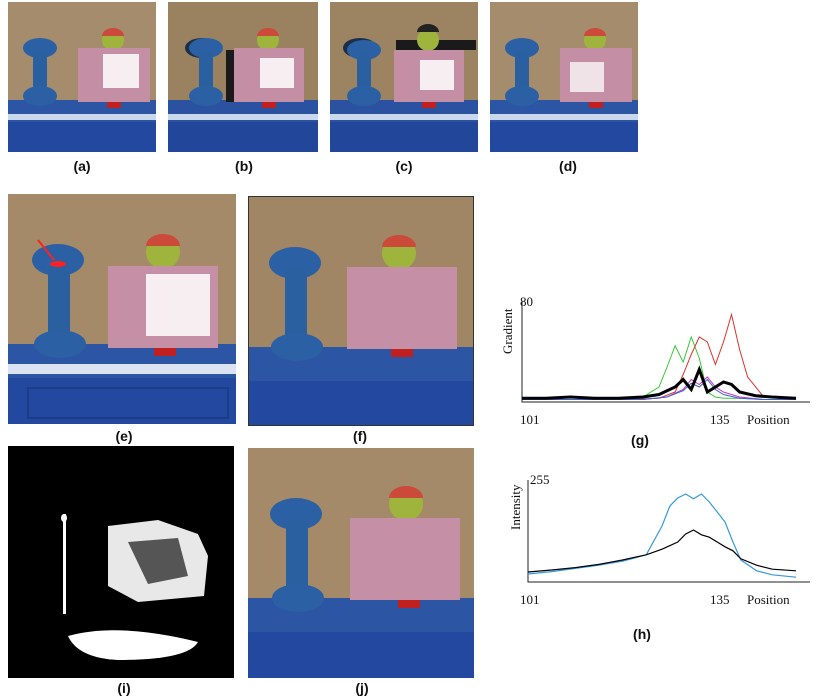  What do you see at coordinates (362, 688) in the screenshot?
I see `caption-j: (j)` at bounding box center [362, 688].